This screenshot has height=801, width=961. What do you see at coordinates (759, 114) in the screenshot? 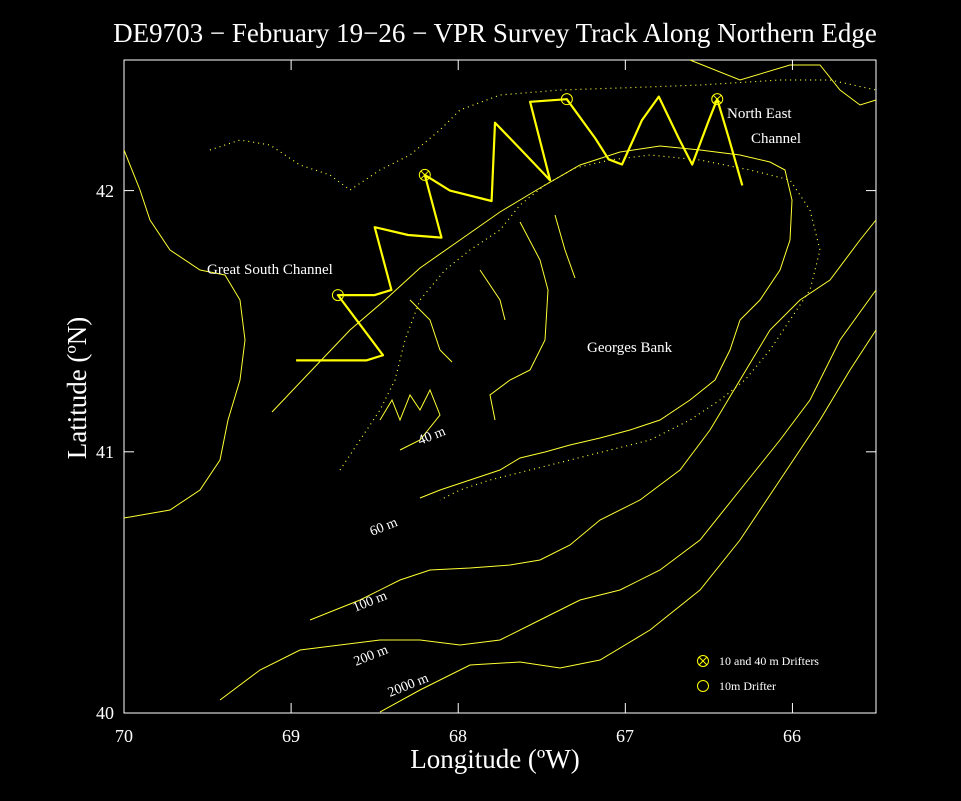
I see `label-north-east: North East` at bounding box center [759, 114].